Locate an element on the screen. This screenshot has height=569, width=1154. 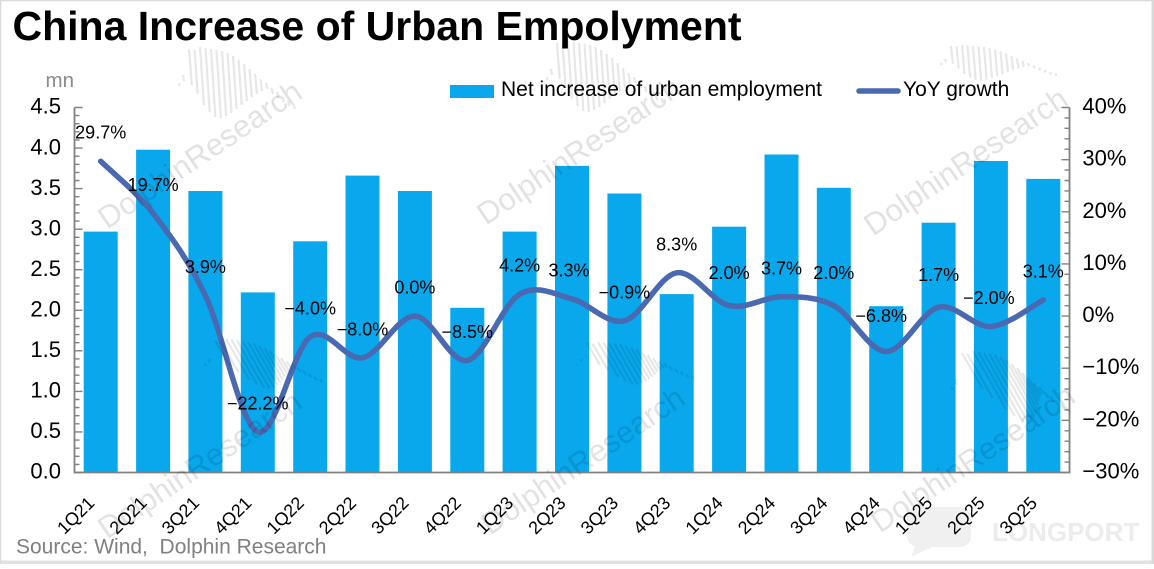
svg-text: −0.9% is located at coordinates (625, 292).